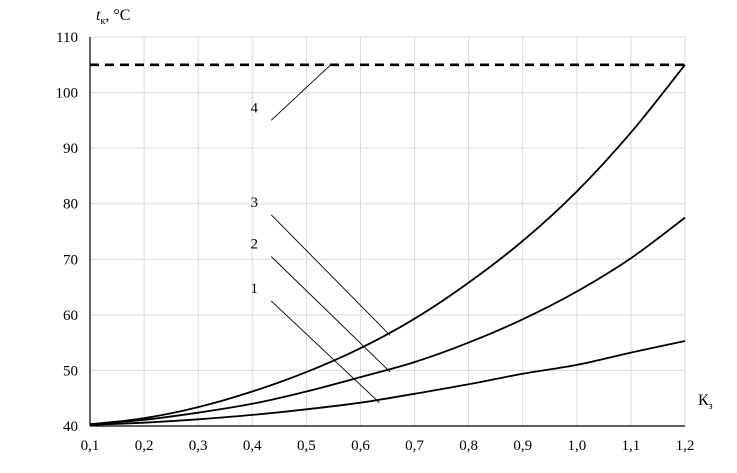 The height and width of the screenshot is (473, 737). Describe the element at coordinates (576, 446) in the screenshot. I see `x-tick-label: 1,0` at that location.